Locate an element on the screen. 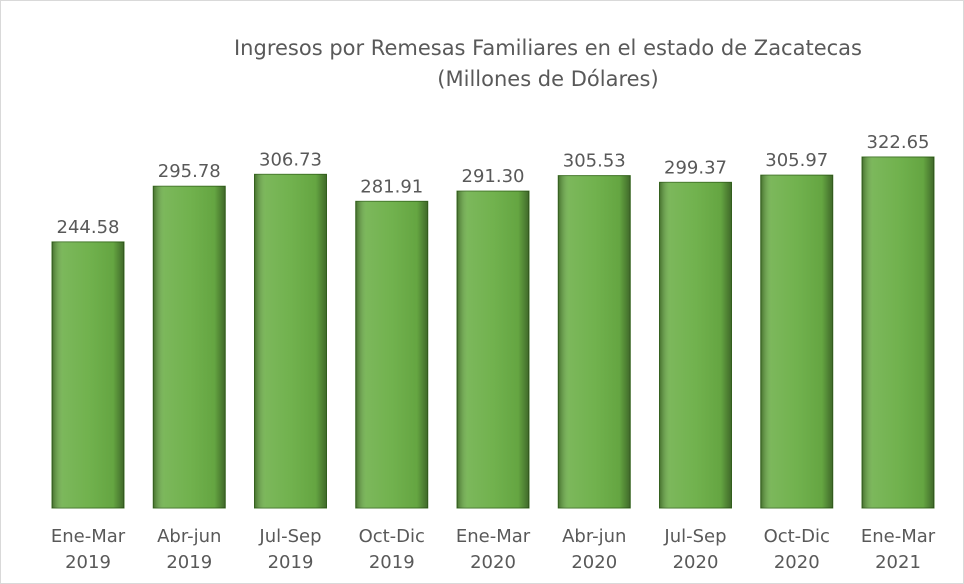 This screenshot has width=964, height=584. value-label: 291.30 is located at coordinates (493, 176).